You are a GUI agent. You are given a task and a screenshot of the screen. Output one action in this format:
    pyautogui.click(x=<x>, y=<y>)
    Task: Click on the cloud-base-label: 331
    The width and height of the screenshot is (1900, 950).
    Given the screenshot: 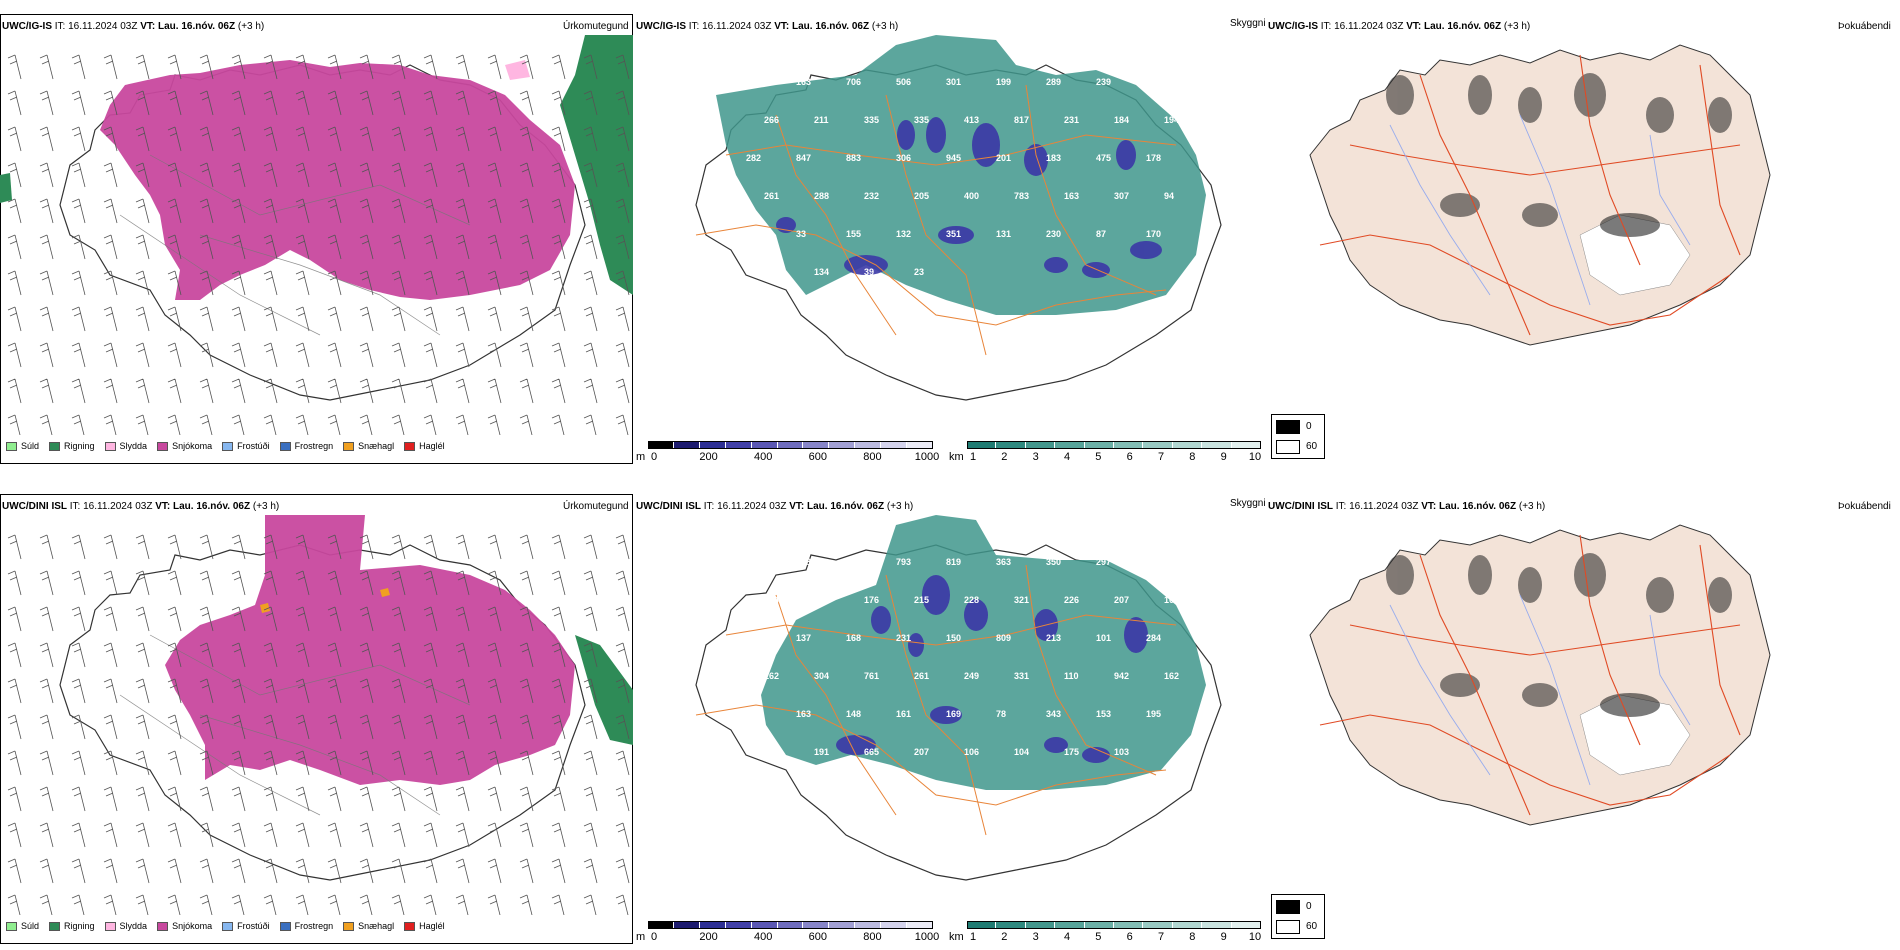 What is the action you would take?
    pyautogui.click(x=1021, y=676)
    